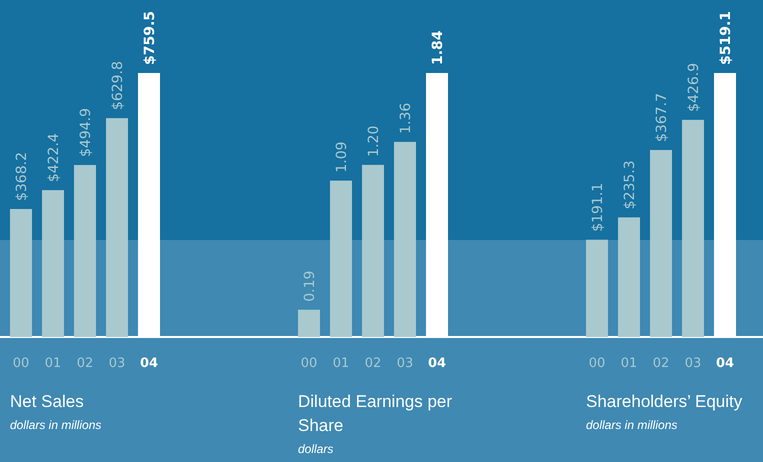 The image size is (763, 462). I want to click on data-label: $367.7, so click(662, 117).